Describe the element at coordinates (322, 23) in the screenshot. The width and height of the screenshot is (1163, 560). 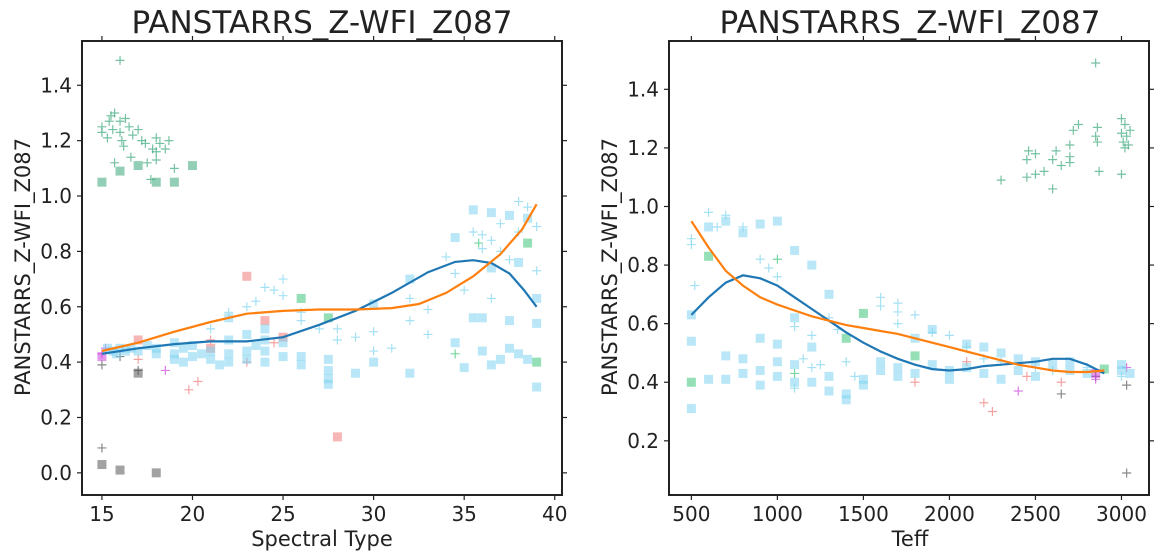
I see `chart-title: PANSTARRS_Z-WFI_Z087` at that location.